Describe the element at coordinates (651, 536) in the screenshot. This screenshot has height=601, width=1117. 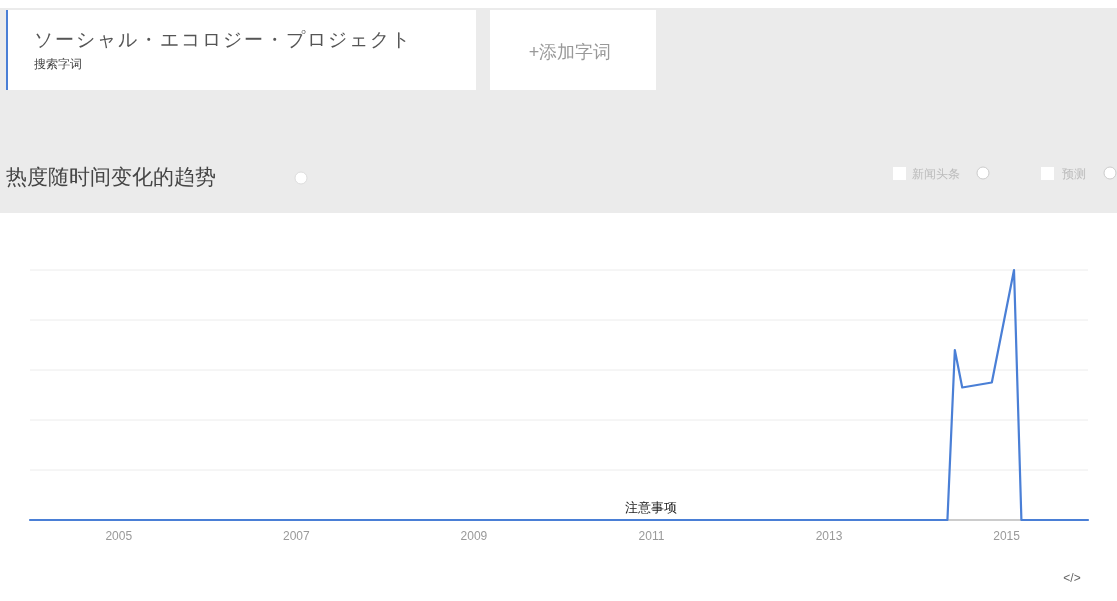
I see `x-tick-label: 2011` at that location.